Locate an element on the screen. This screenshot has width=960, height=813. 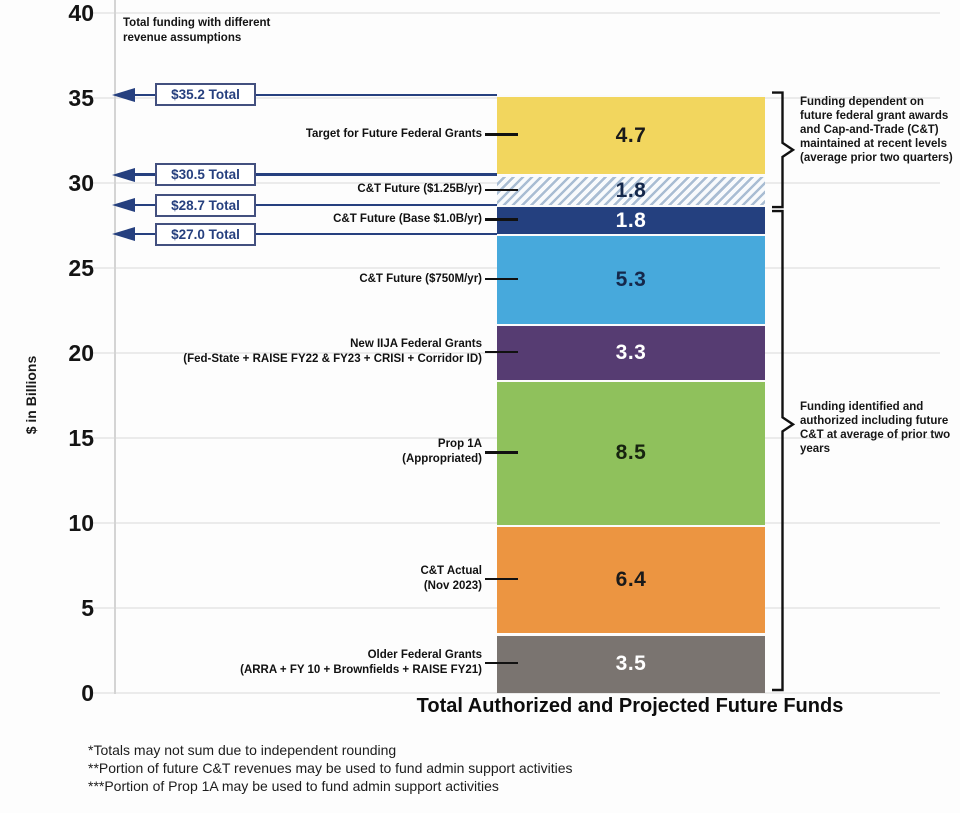
total-line-28-7-total is located at coordinates (310, 205).